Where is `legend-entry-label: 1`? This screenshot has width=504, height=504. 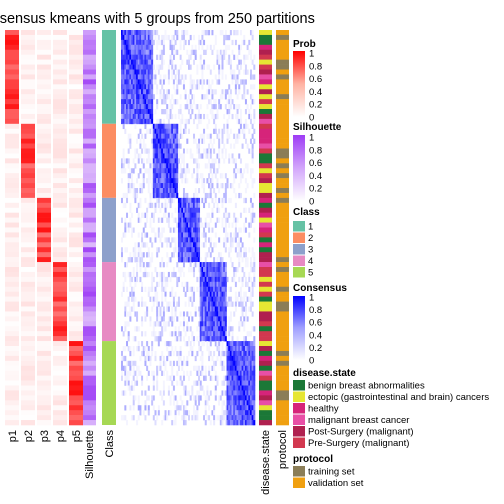
legend-entry-label: 1 is located at coordinates (310, 227).